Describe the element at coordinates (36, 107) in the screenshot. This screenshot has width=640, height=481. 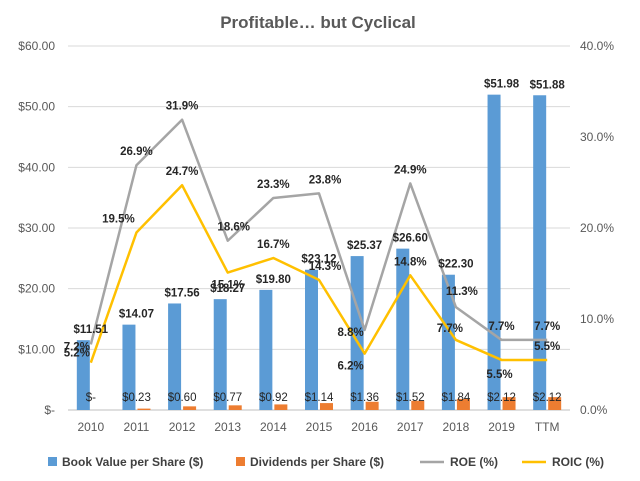
I see `left-tick-label: $50.00` at that location.